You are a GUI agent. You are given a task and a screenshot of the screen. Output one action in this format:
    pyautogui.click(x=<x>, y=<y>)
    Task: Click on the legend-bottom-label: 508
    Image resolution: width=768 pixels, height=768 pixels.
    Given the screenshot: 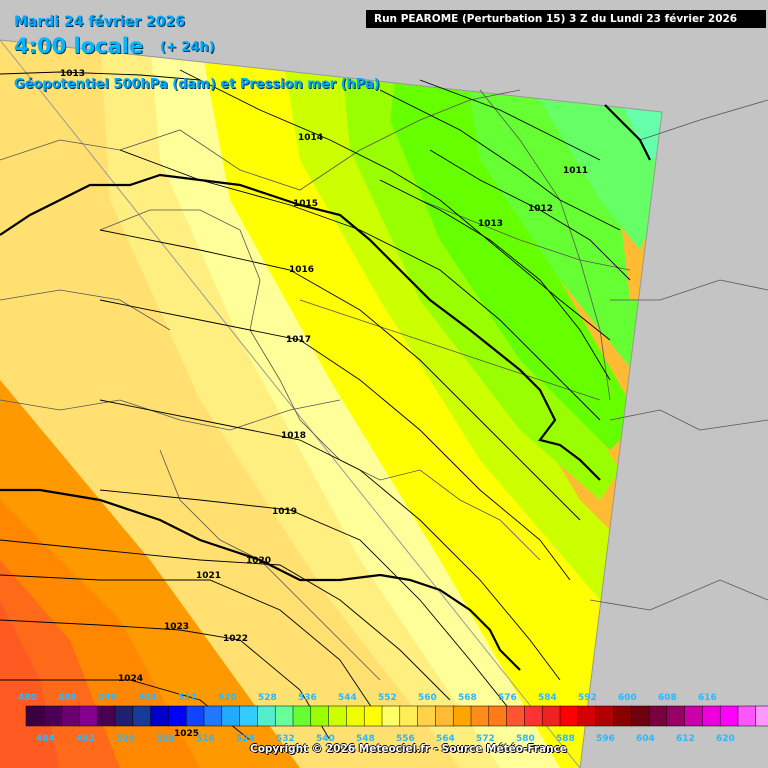 What is the action you would take?
    pyautogui.click(x=165, y=739)
    